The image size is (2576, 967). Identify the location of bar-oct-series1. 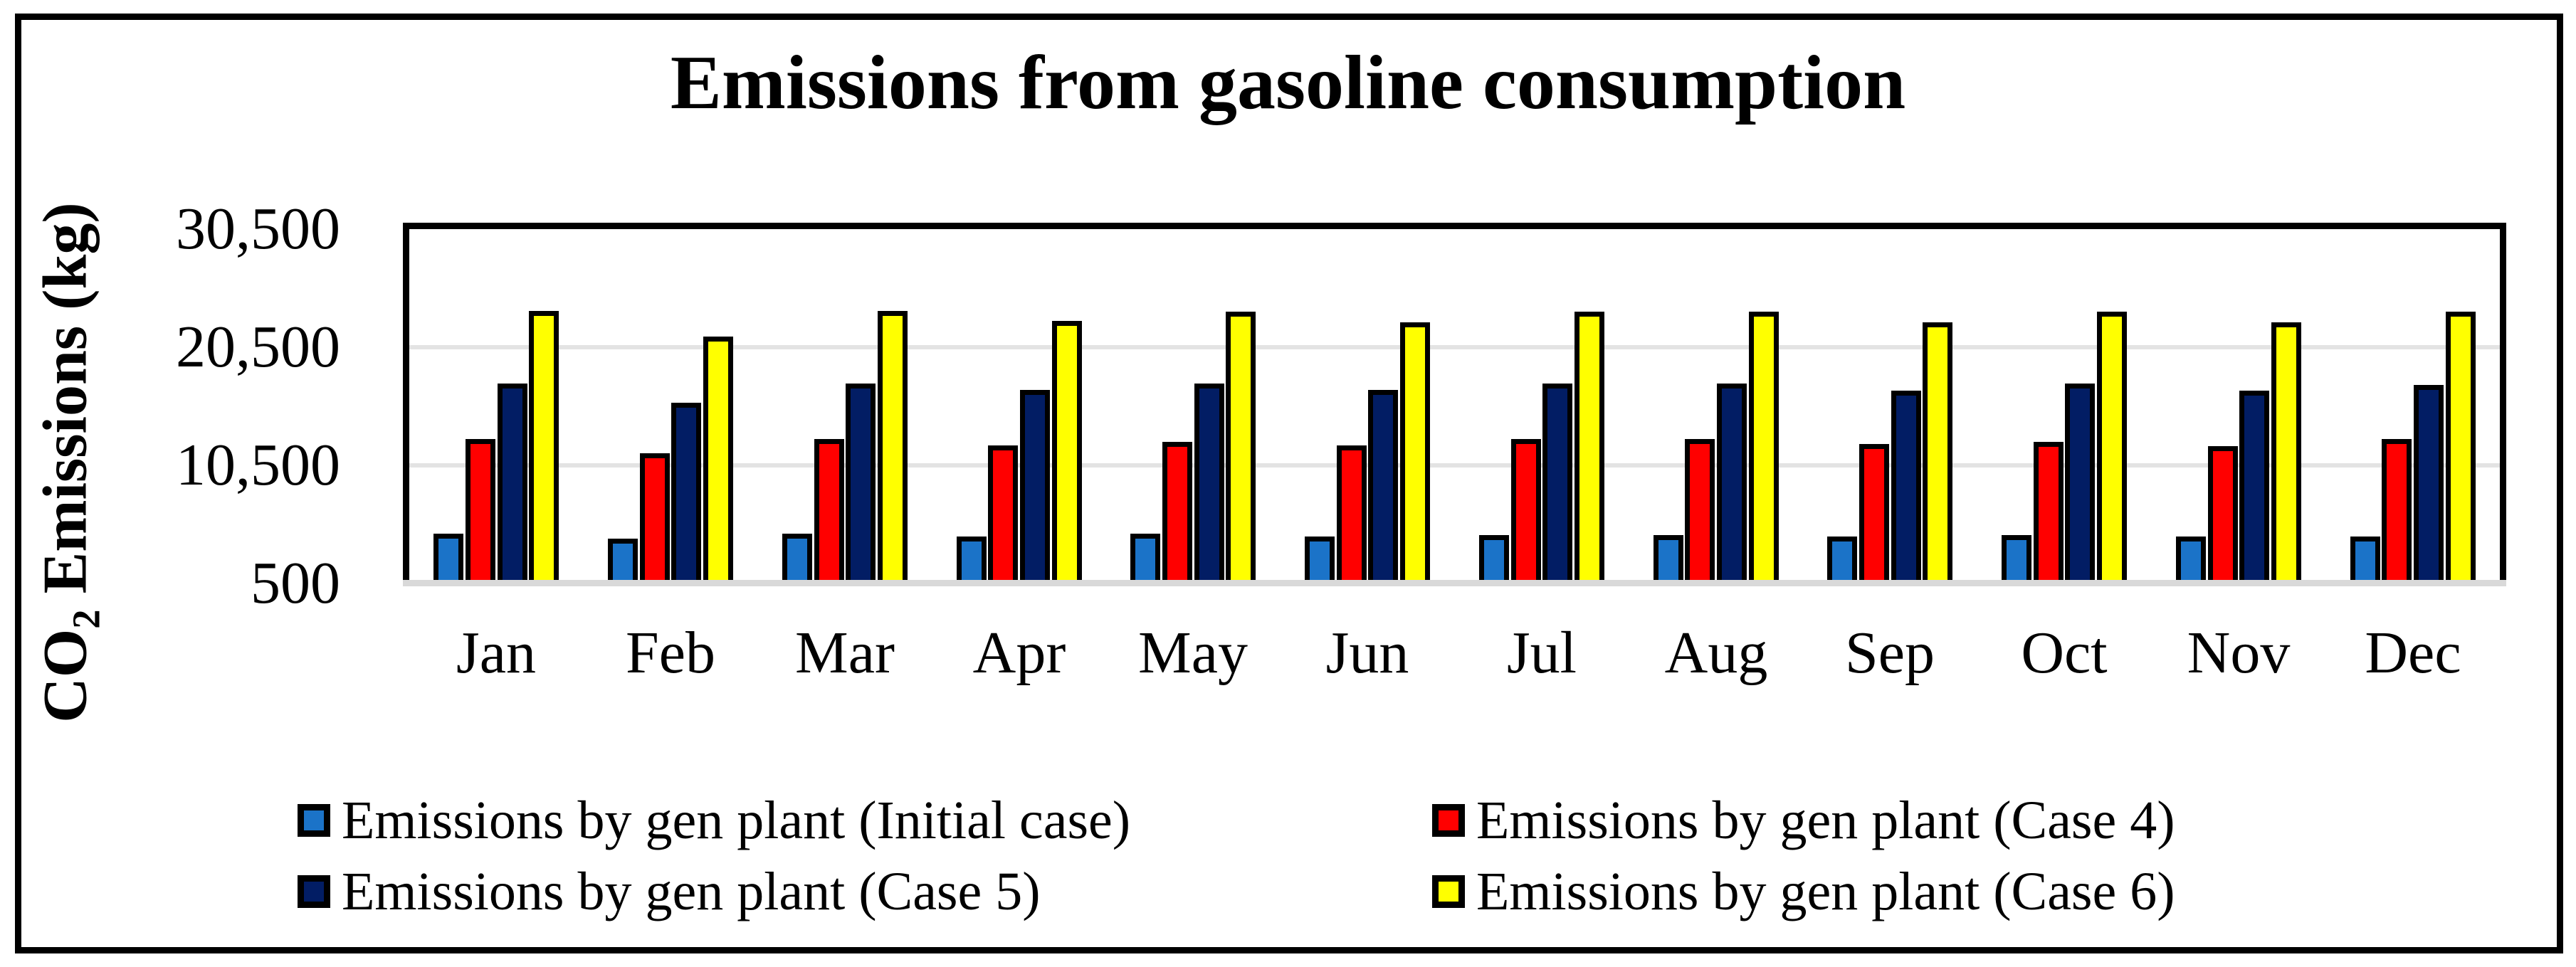
(2017, 559).